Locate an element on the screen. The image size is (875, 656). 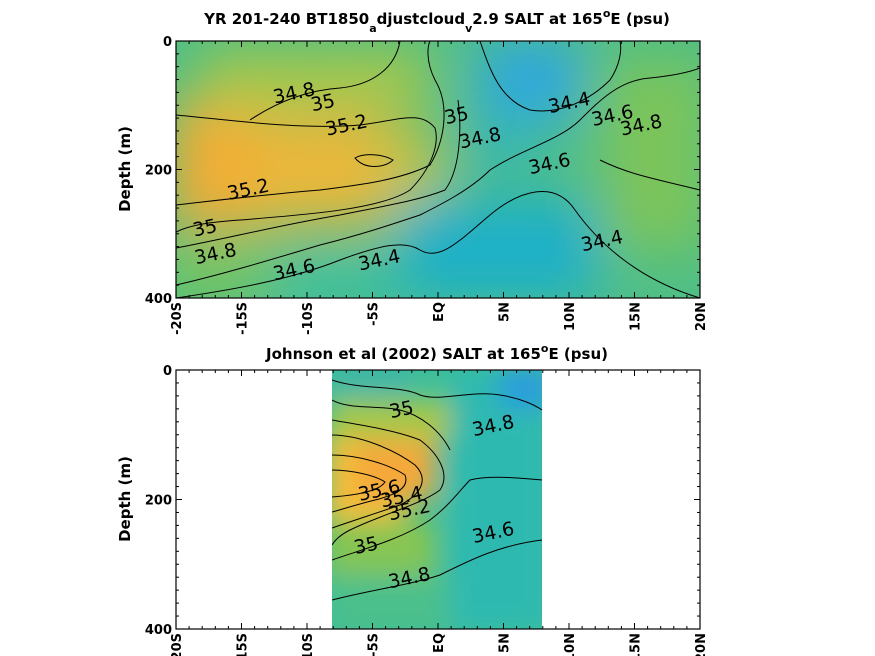
bottom-contours is located at coordinates (437, 490).